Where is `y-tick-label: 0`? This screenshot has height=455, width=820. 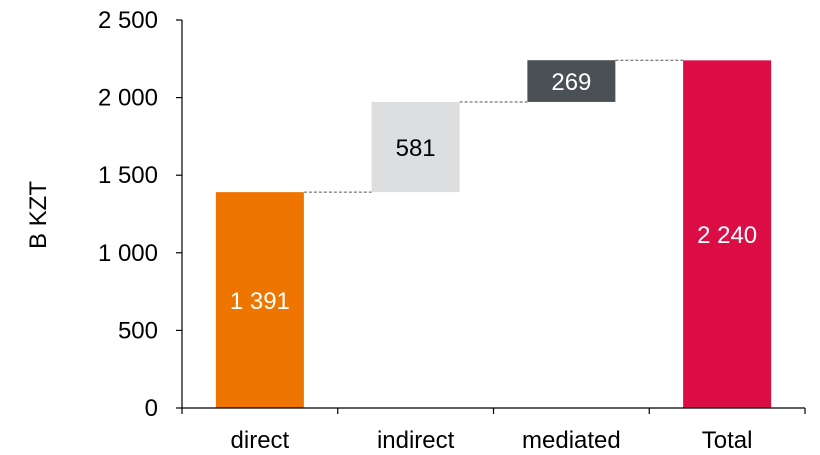 y-tick-label: 0 is located at coordinates (151, 408).